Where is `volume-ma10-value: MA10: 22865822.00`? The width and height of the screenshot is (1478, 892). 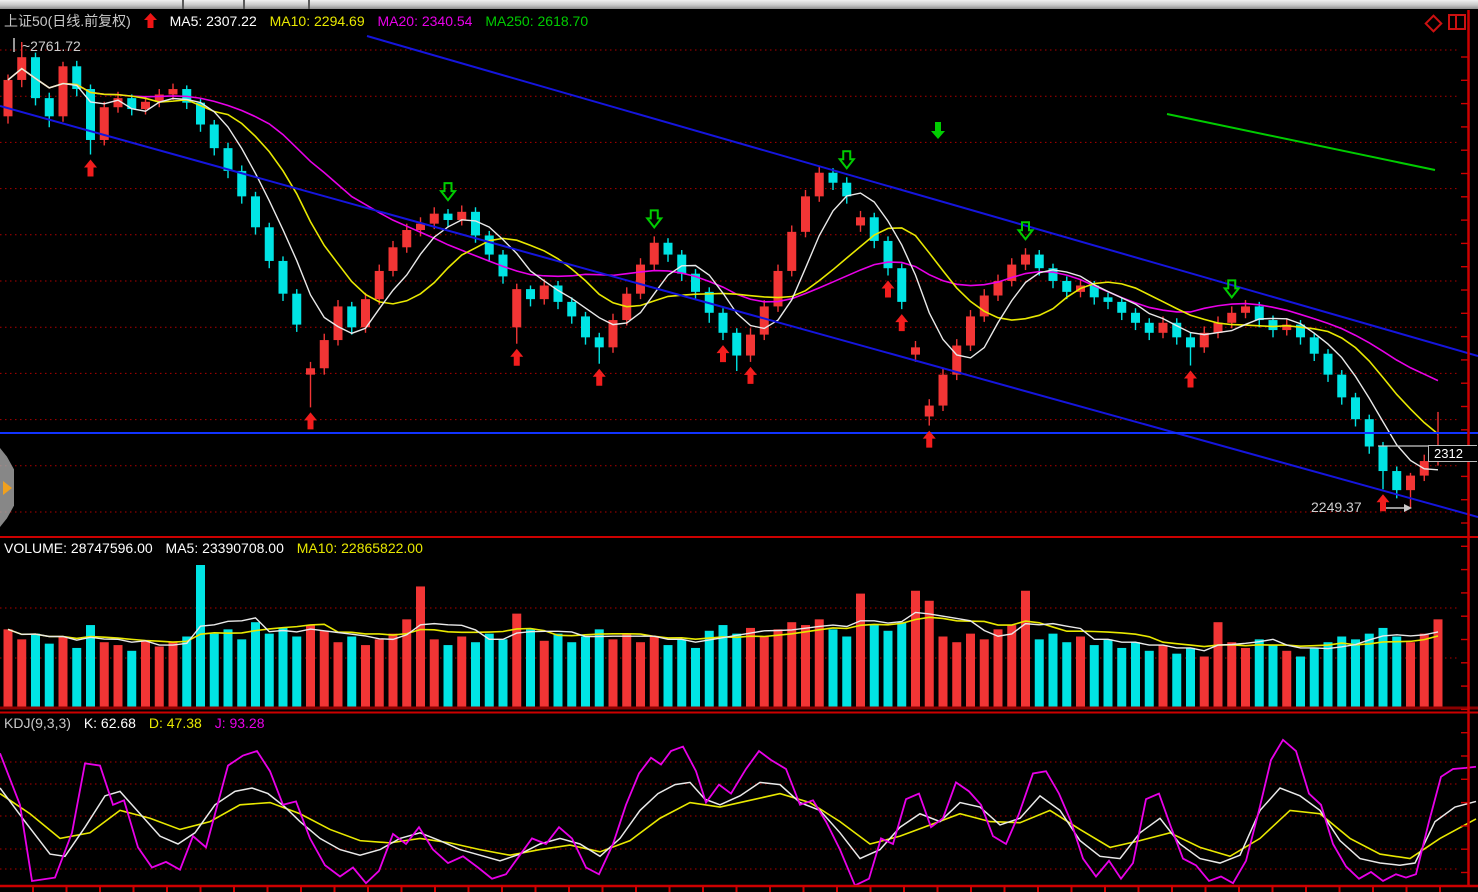 volume-ma10-value: MA10: 22865822.00 is located at coordinates (359, 548).